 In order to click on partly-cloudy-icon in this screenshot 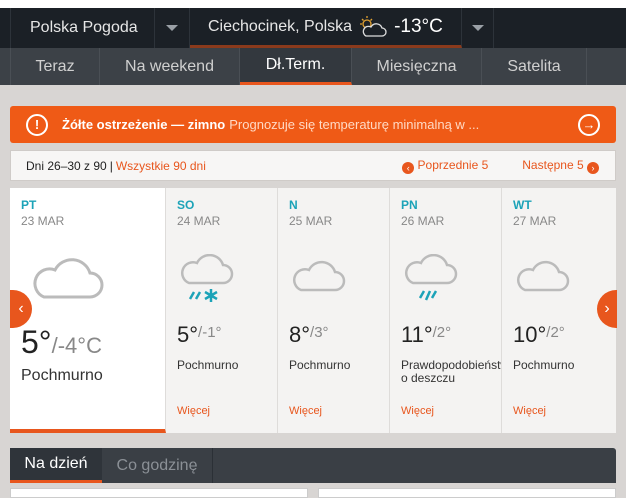, I will do `click(373, 26)`.